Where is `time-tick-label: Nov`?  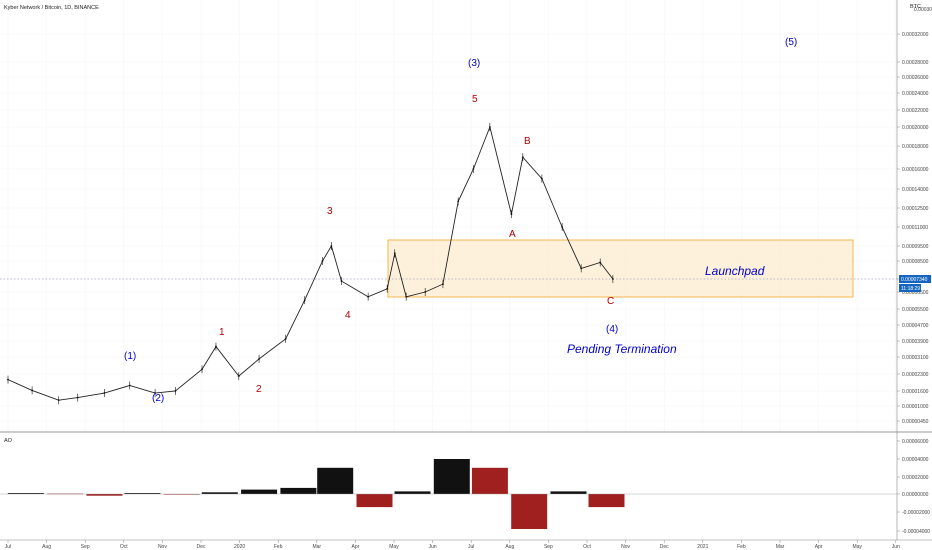 time-tick-label: Nov is located at coordinates (625, 547).